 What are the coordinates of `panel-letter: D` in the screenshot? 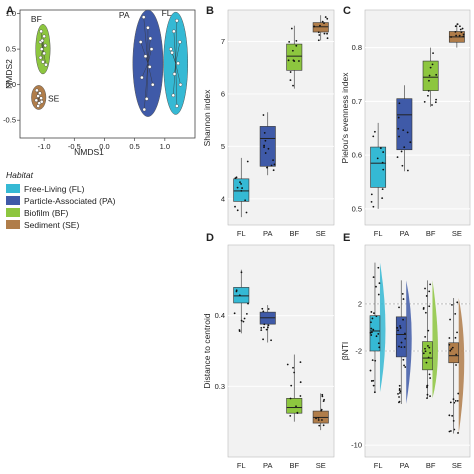 It's located at (210, 238).